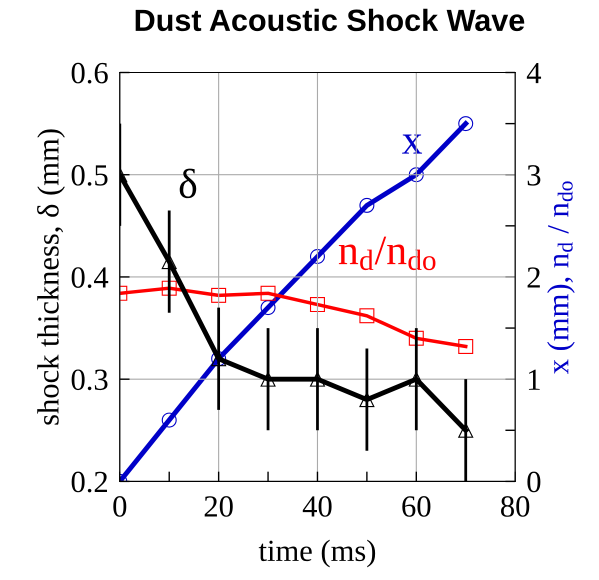 This screenshot has width=599, height=580. Describe the element at coordinates (90, 379) in the screenshot. I see `y-tick-label: 0.3` at that location.